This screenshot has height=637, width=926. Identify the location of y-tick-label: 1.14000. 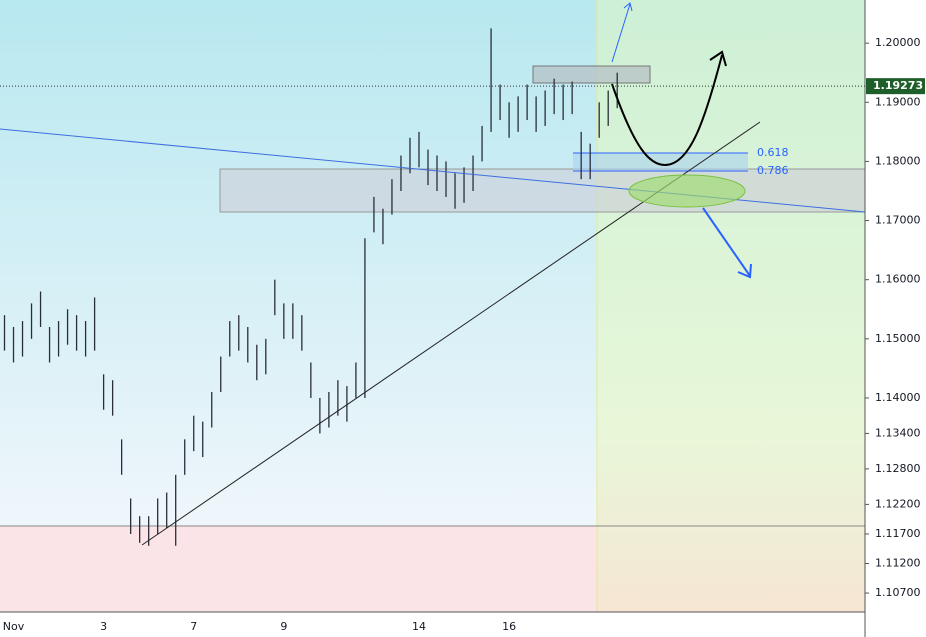
(898, 397).